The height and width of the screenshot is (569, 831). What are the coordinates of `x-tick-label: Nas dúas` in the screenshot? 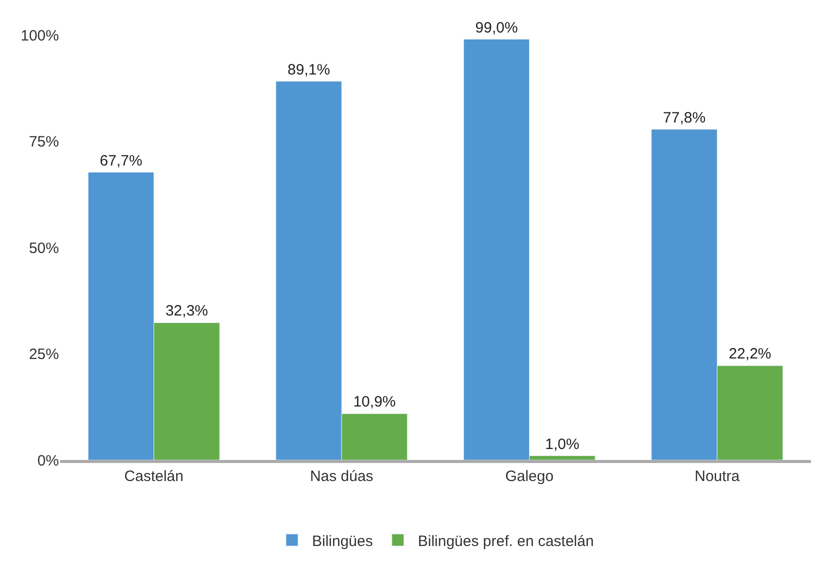 It's located at (342, 476).